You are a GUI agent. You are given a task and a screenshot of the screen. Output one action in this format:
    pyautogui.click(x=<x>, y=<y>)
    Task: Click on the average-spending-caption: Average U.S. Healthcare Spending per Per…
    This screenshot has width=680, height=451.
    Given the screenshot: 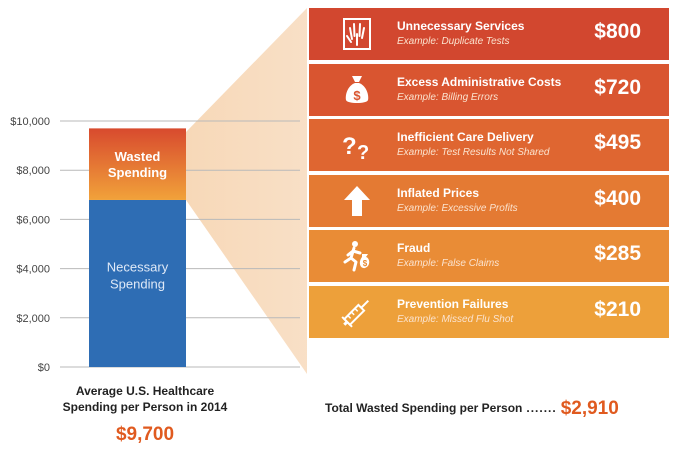 What is the action you would take?
    pyautogui.click(x=145, y=399)
    